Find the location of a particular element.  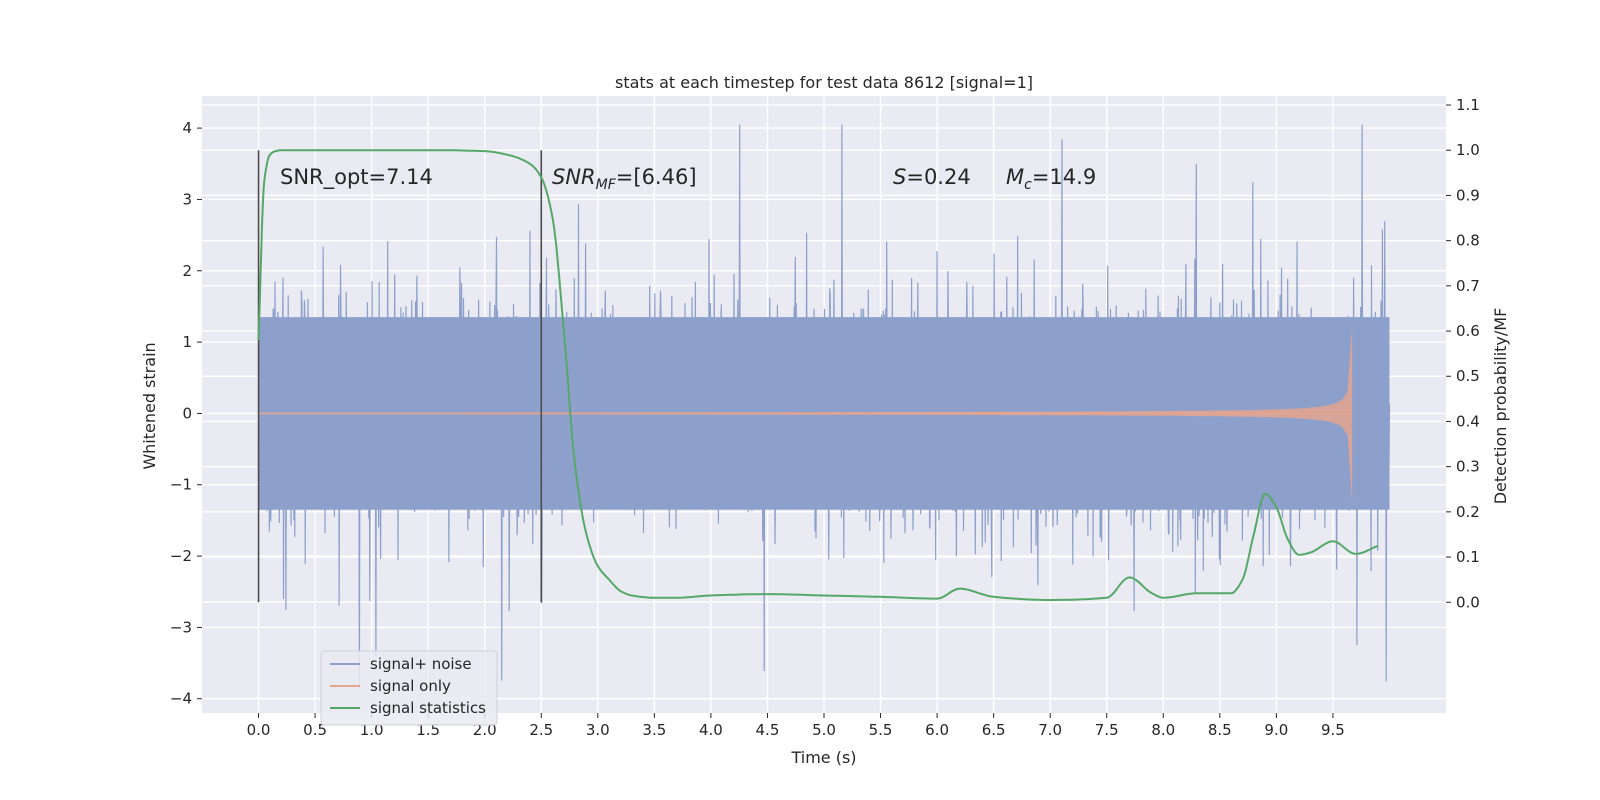

x-tick-label: 5.5 is located at coordinates (881, 730).